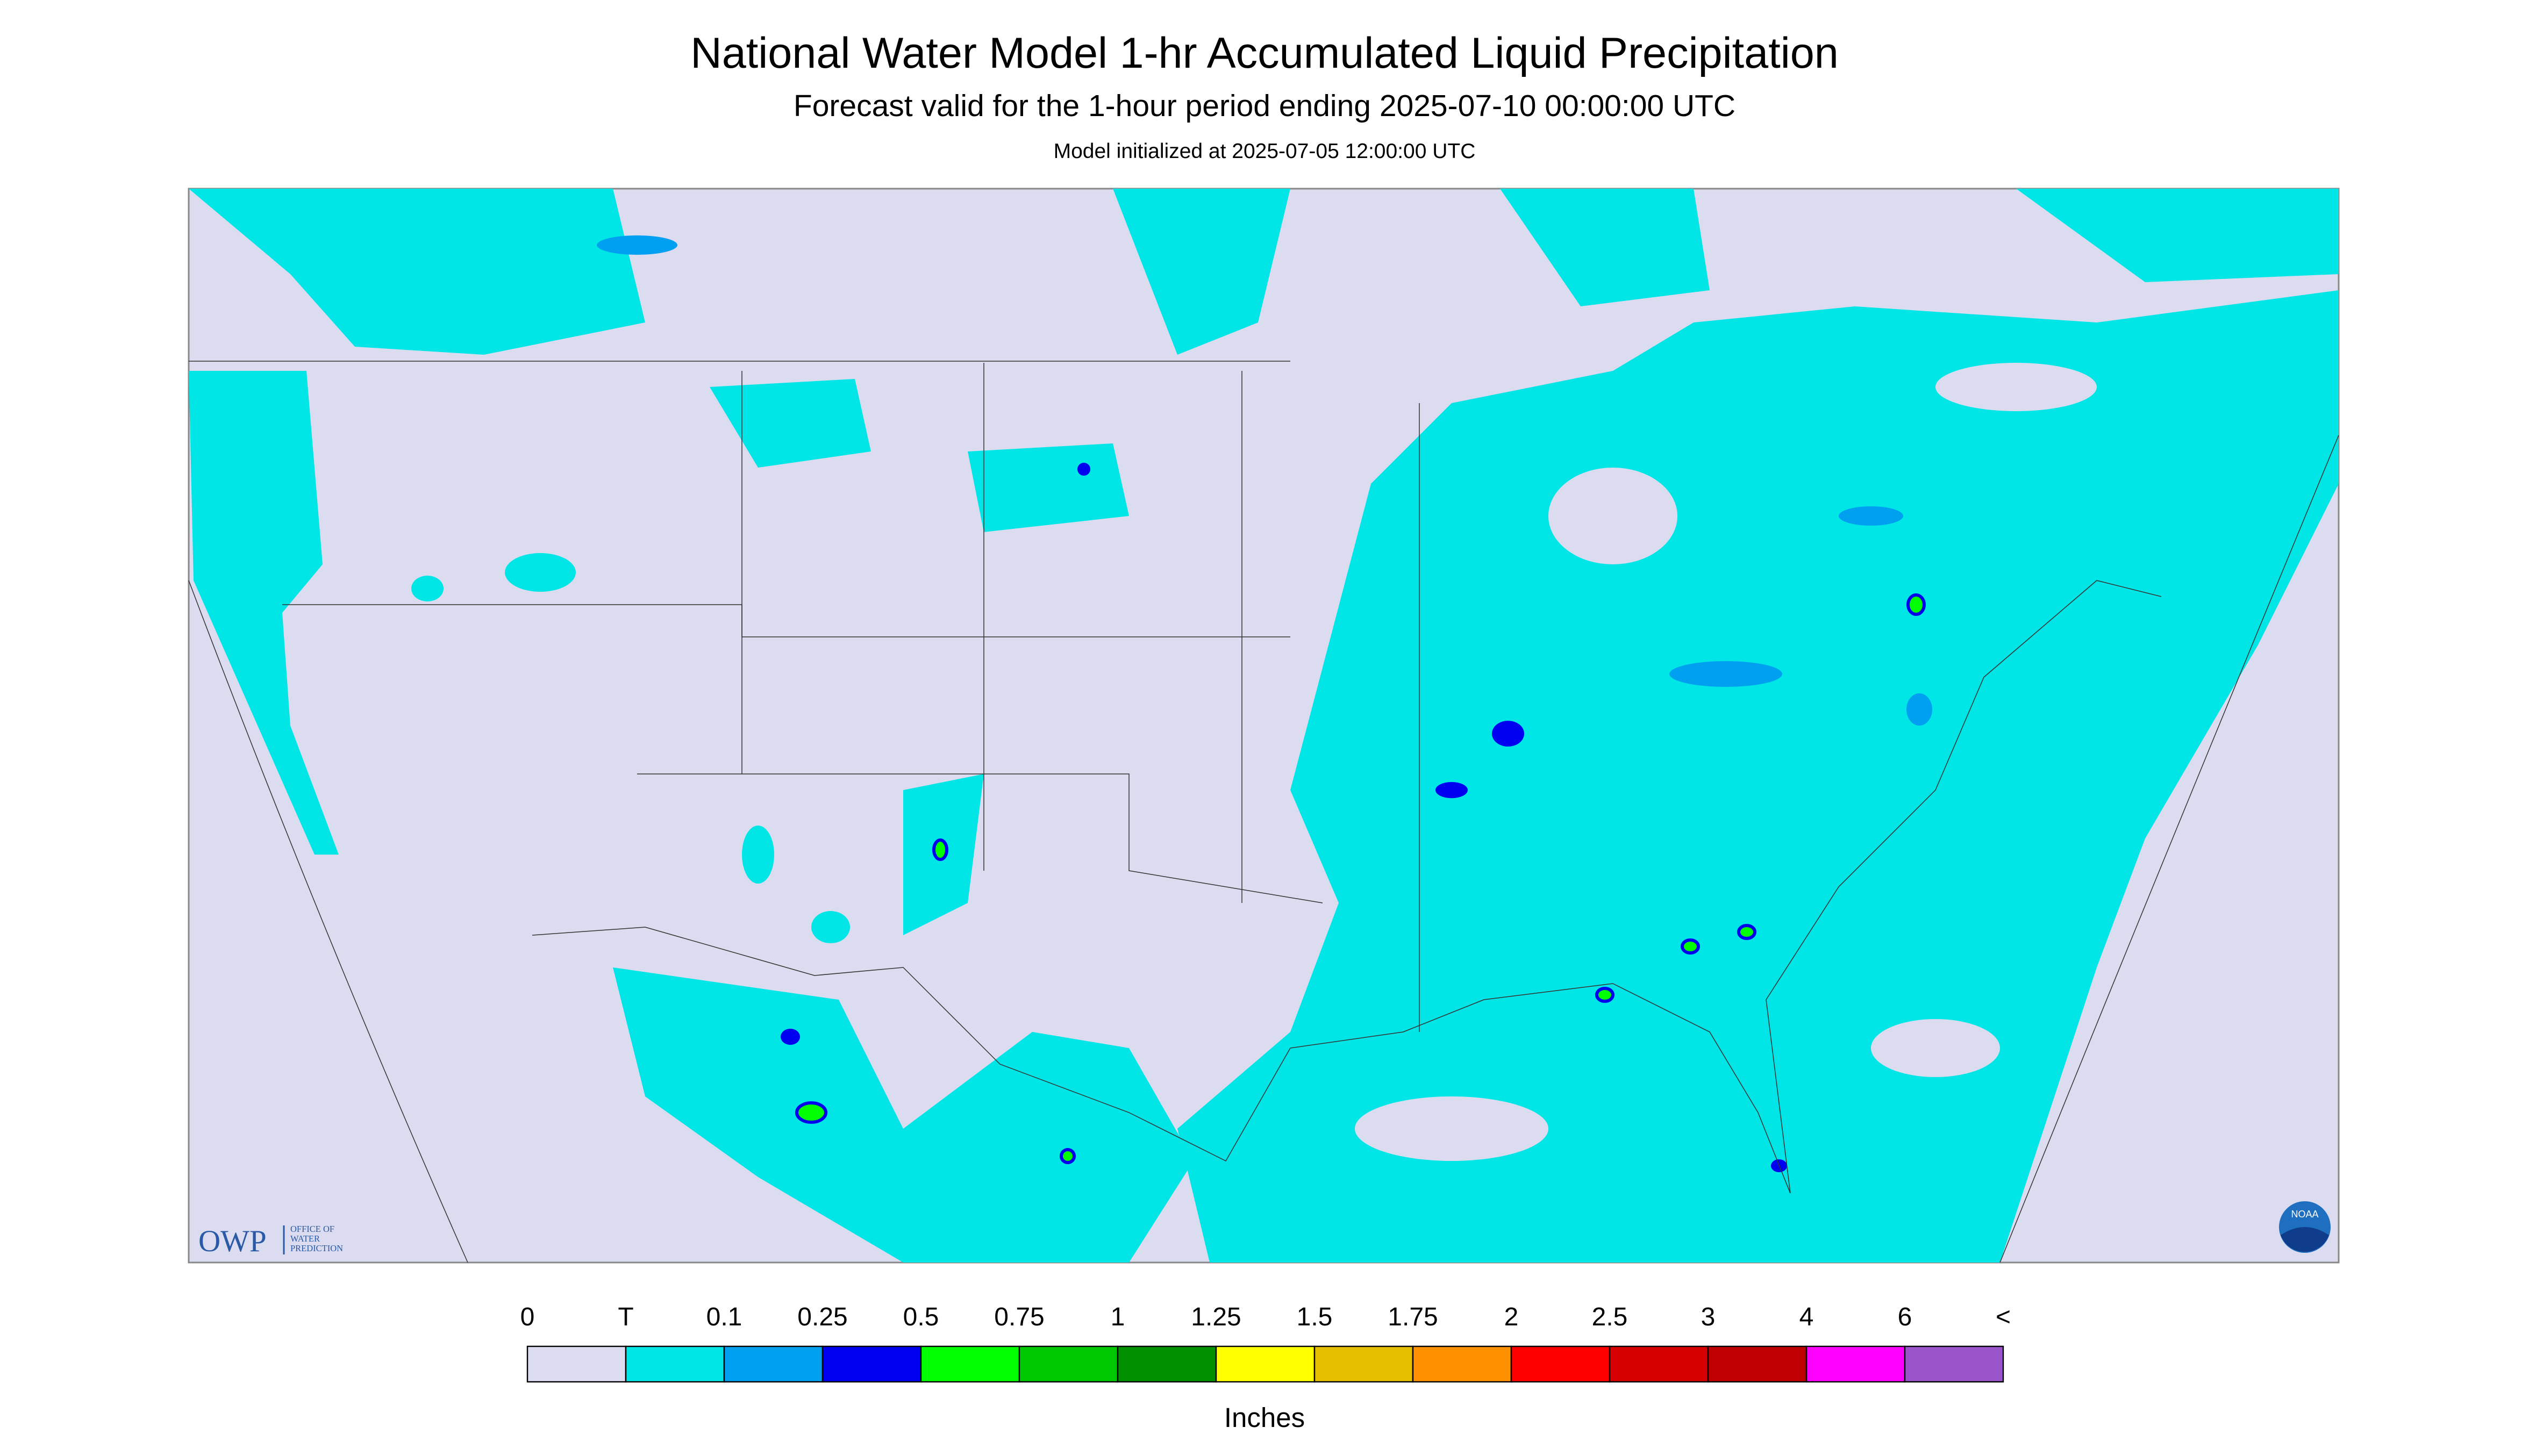  What do you see at coordinates (921, 1317) in the screenshot?
I see `legend-label: 0.5` at bounding box center [921, 1317].